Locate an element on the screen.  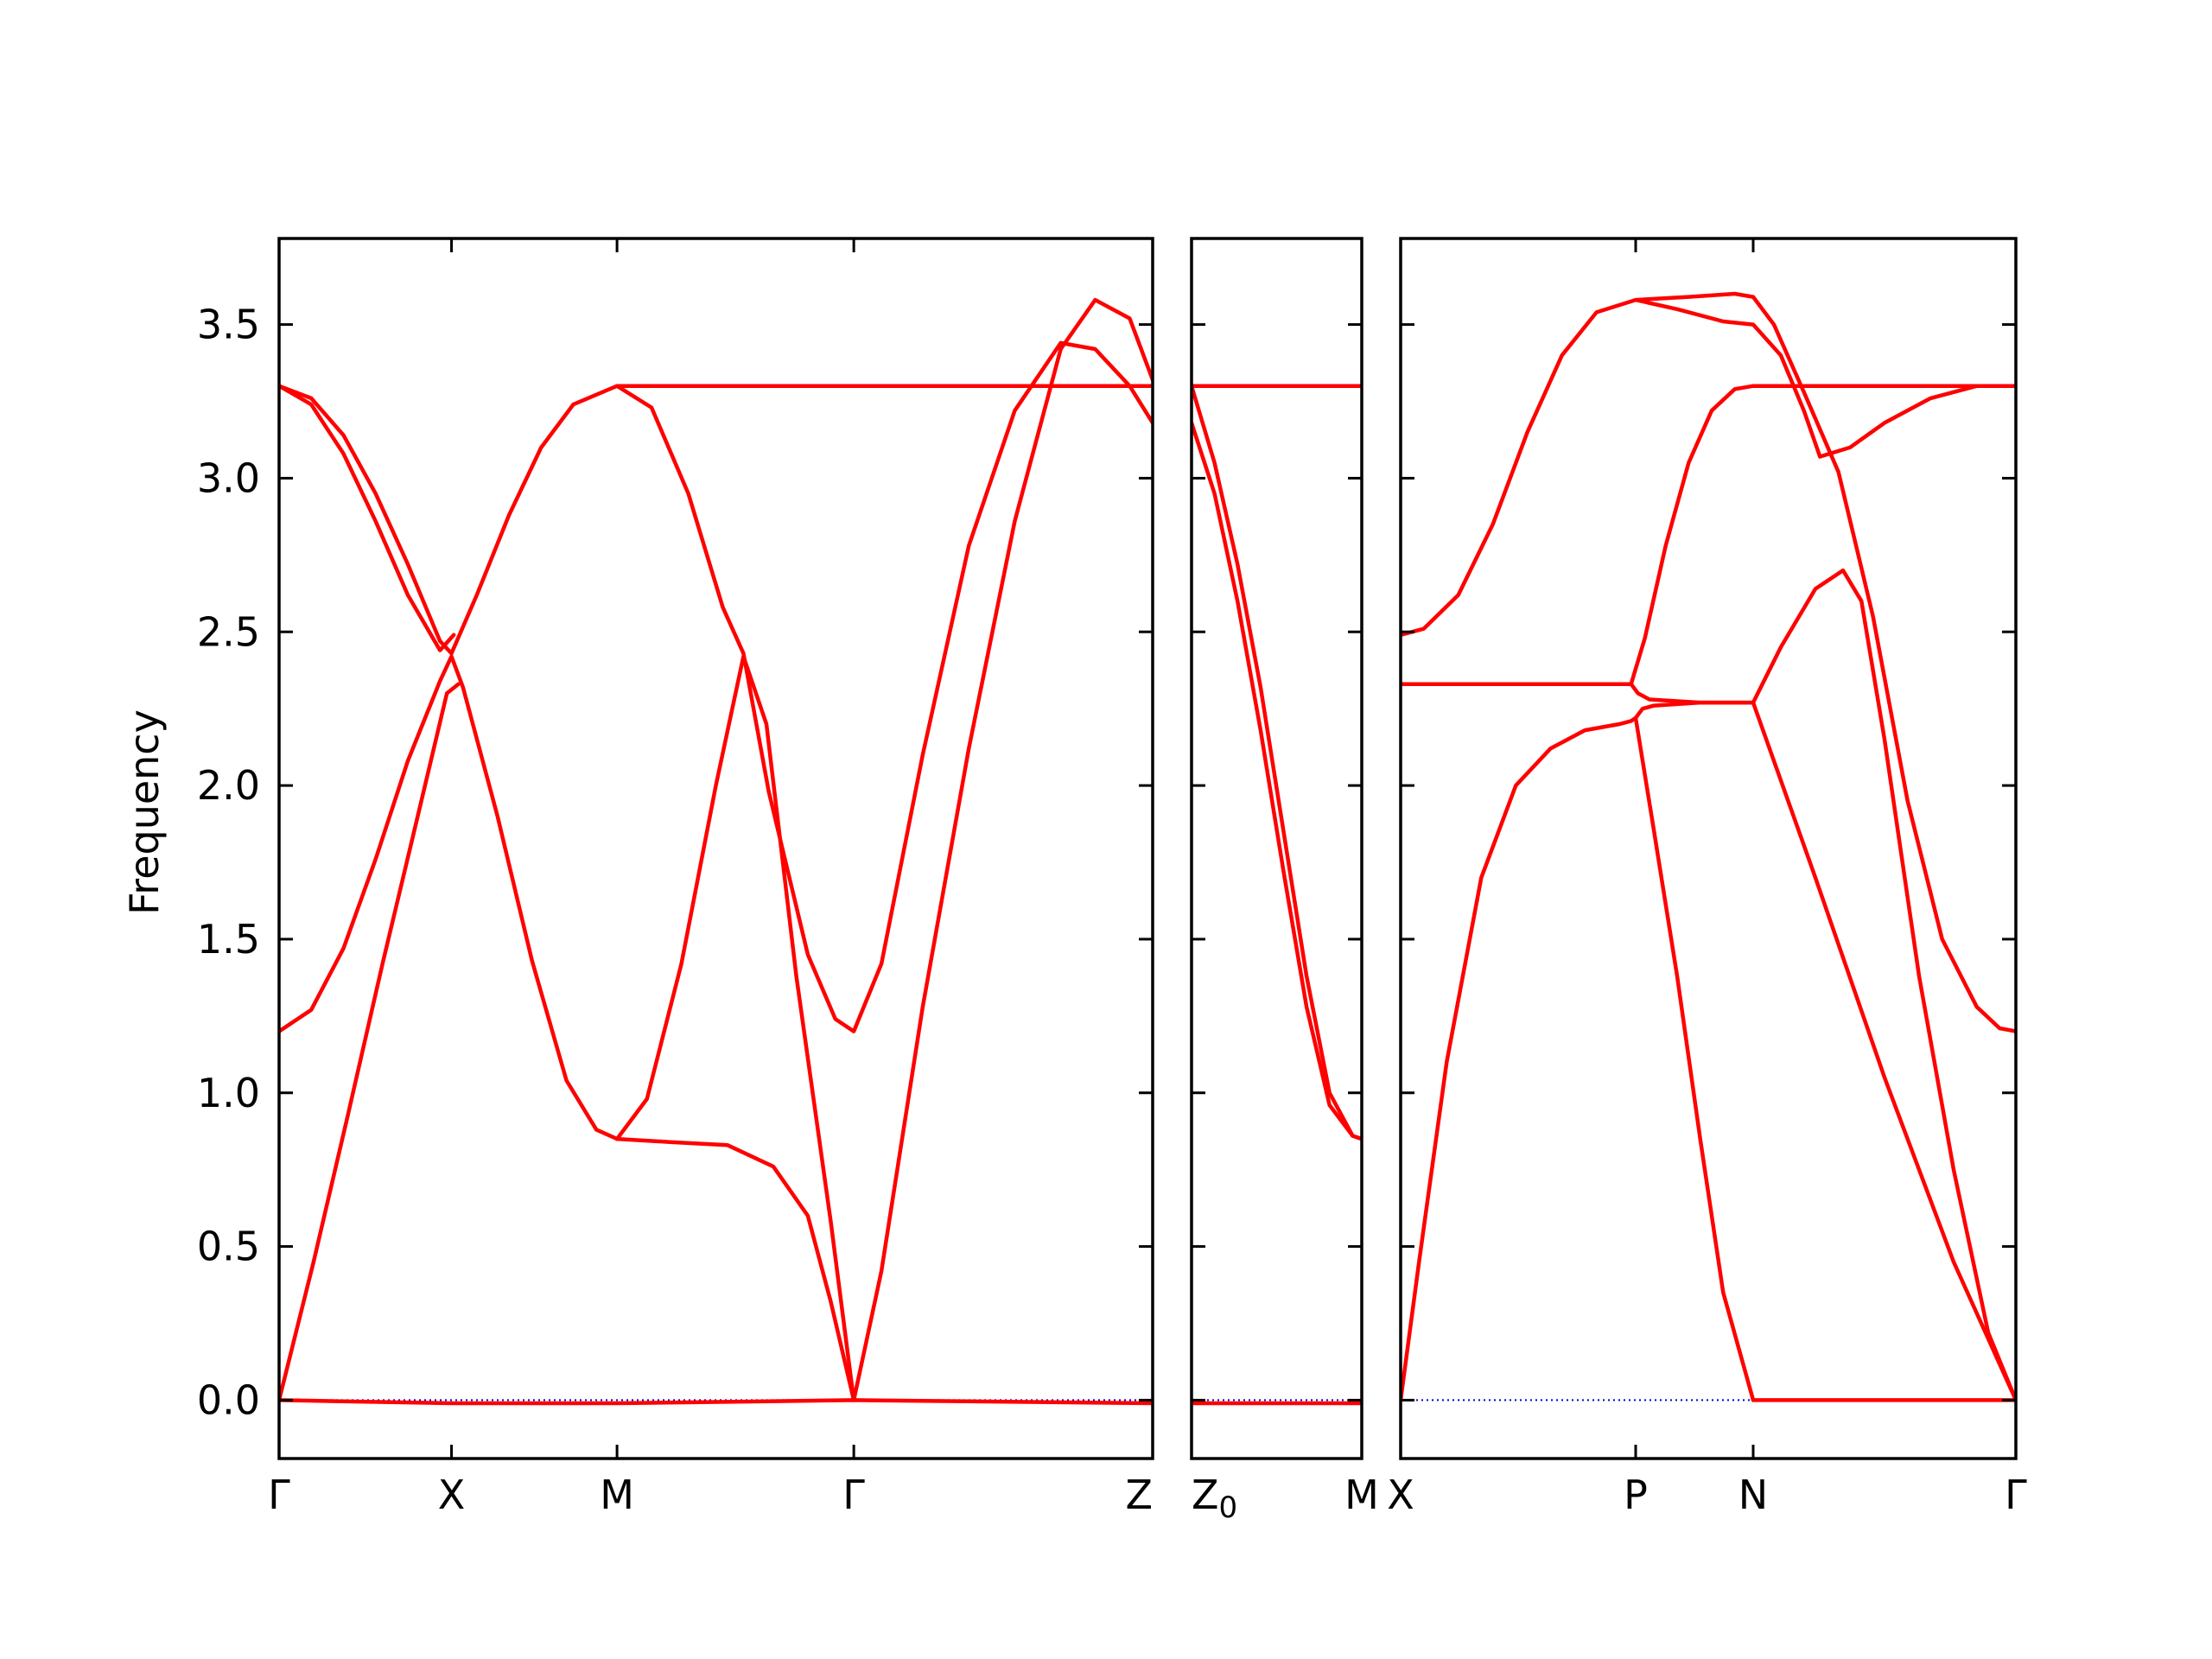
band-series-group is located at coordinates (1277, 895).